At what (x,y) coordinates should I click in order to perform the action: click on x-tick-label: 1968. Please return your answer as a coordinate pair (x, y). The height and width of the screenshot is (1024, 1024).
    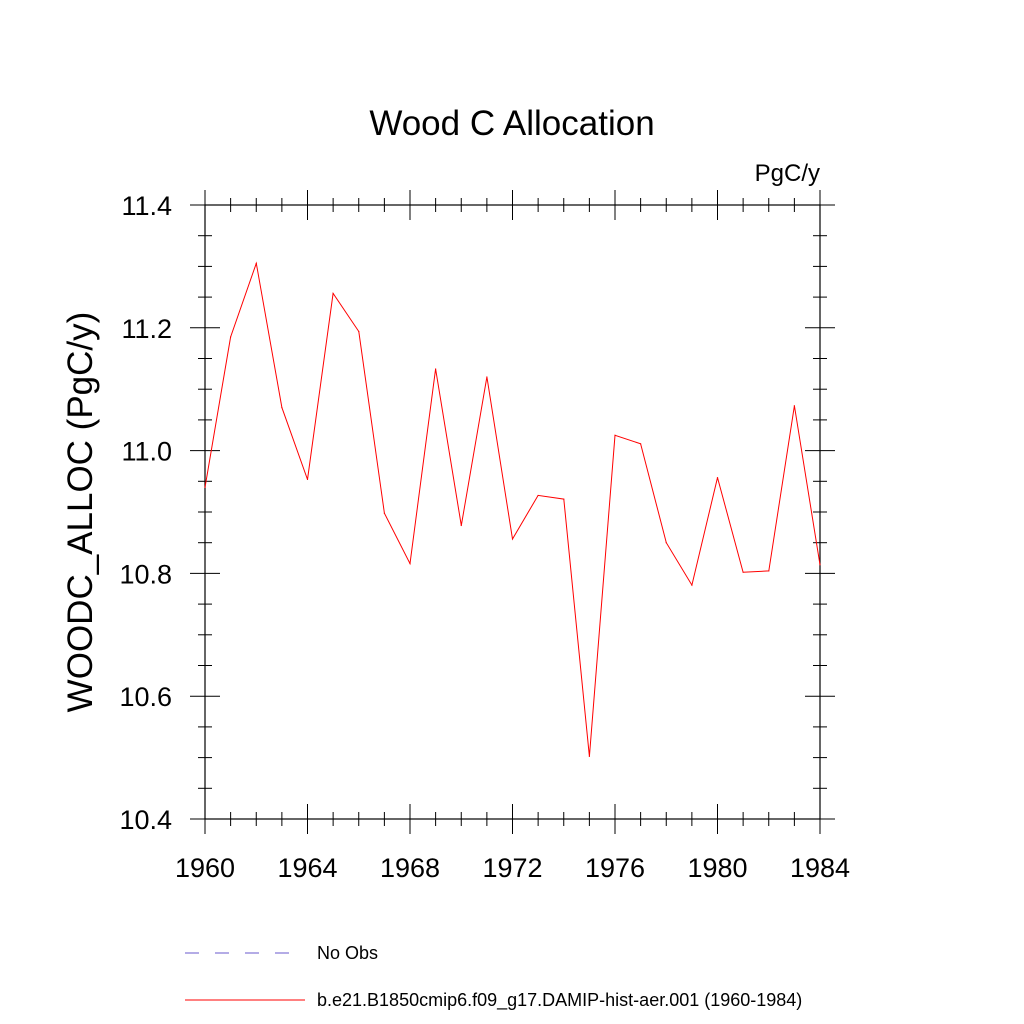
    Looking at the image, I should click on (410, 868).